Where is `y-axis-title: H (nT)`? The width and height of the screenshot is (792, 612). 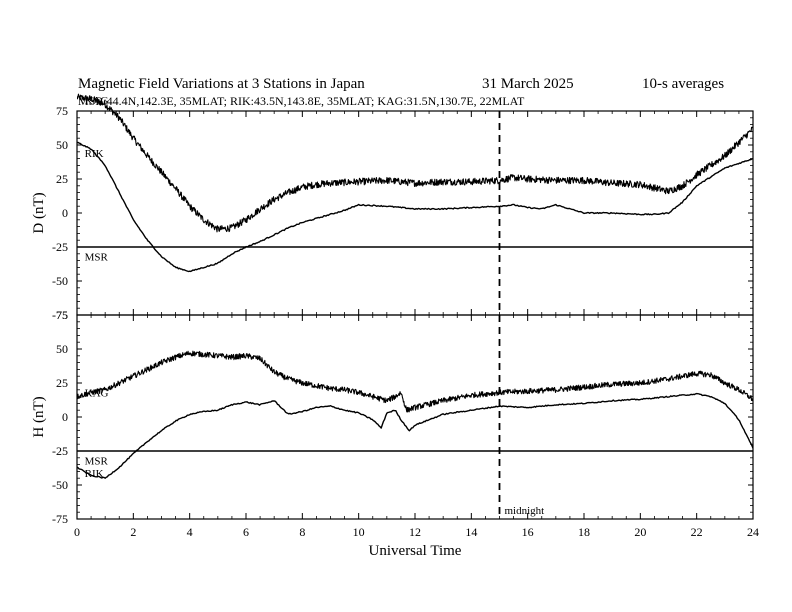
y-axis-title: H (nT) is located at coordinates (39, 416).